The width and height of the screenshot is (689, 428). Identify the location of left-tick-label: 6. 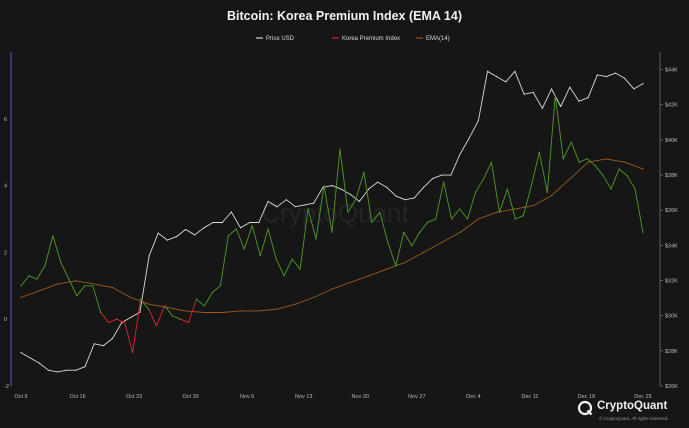
(5, 120).